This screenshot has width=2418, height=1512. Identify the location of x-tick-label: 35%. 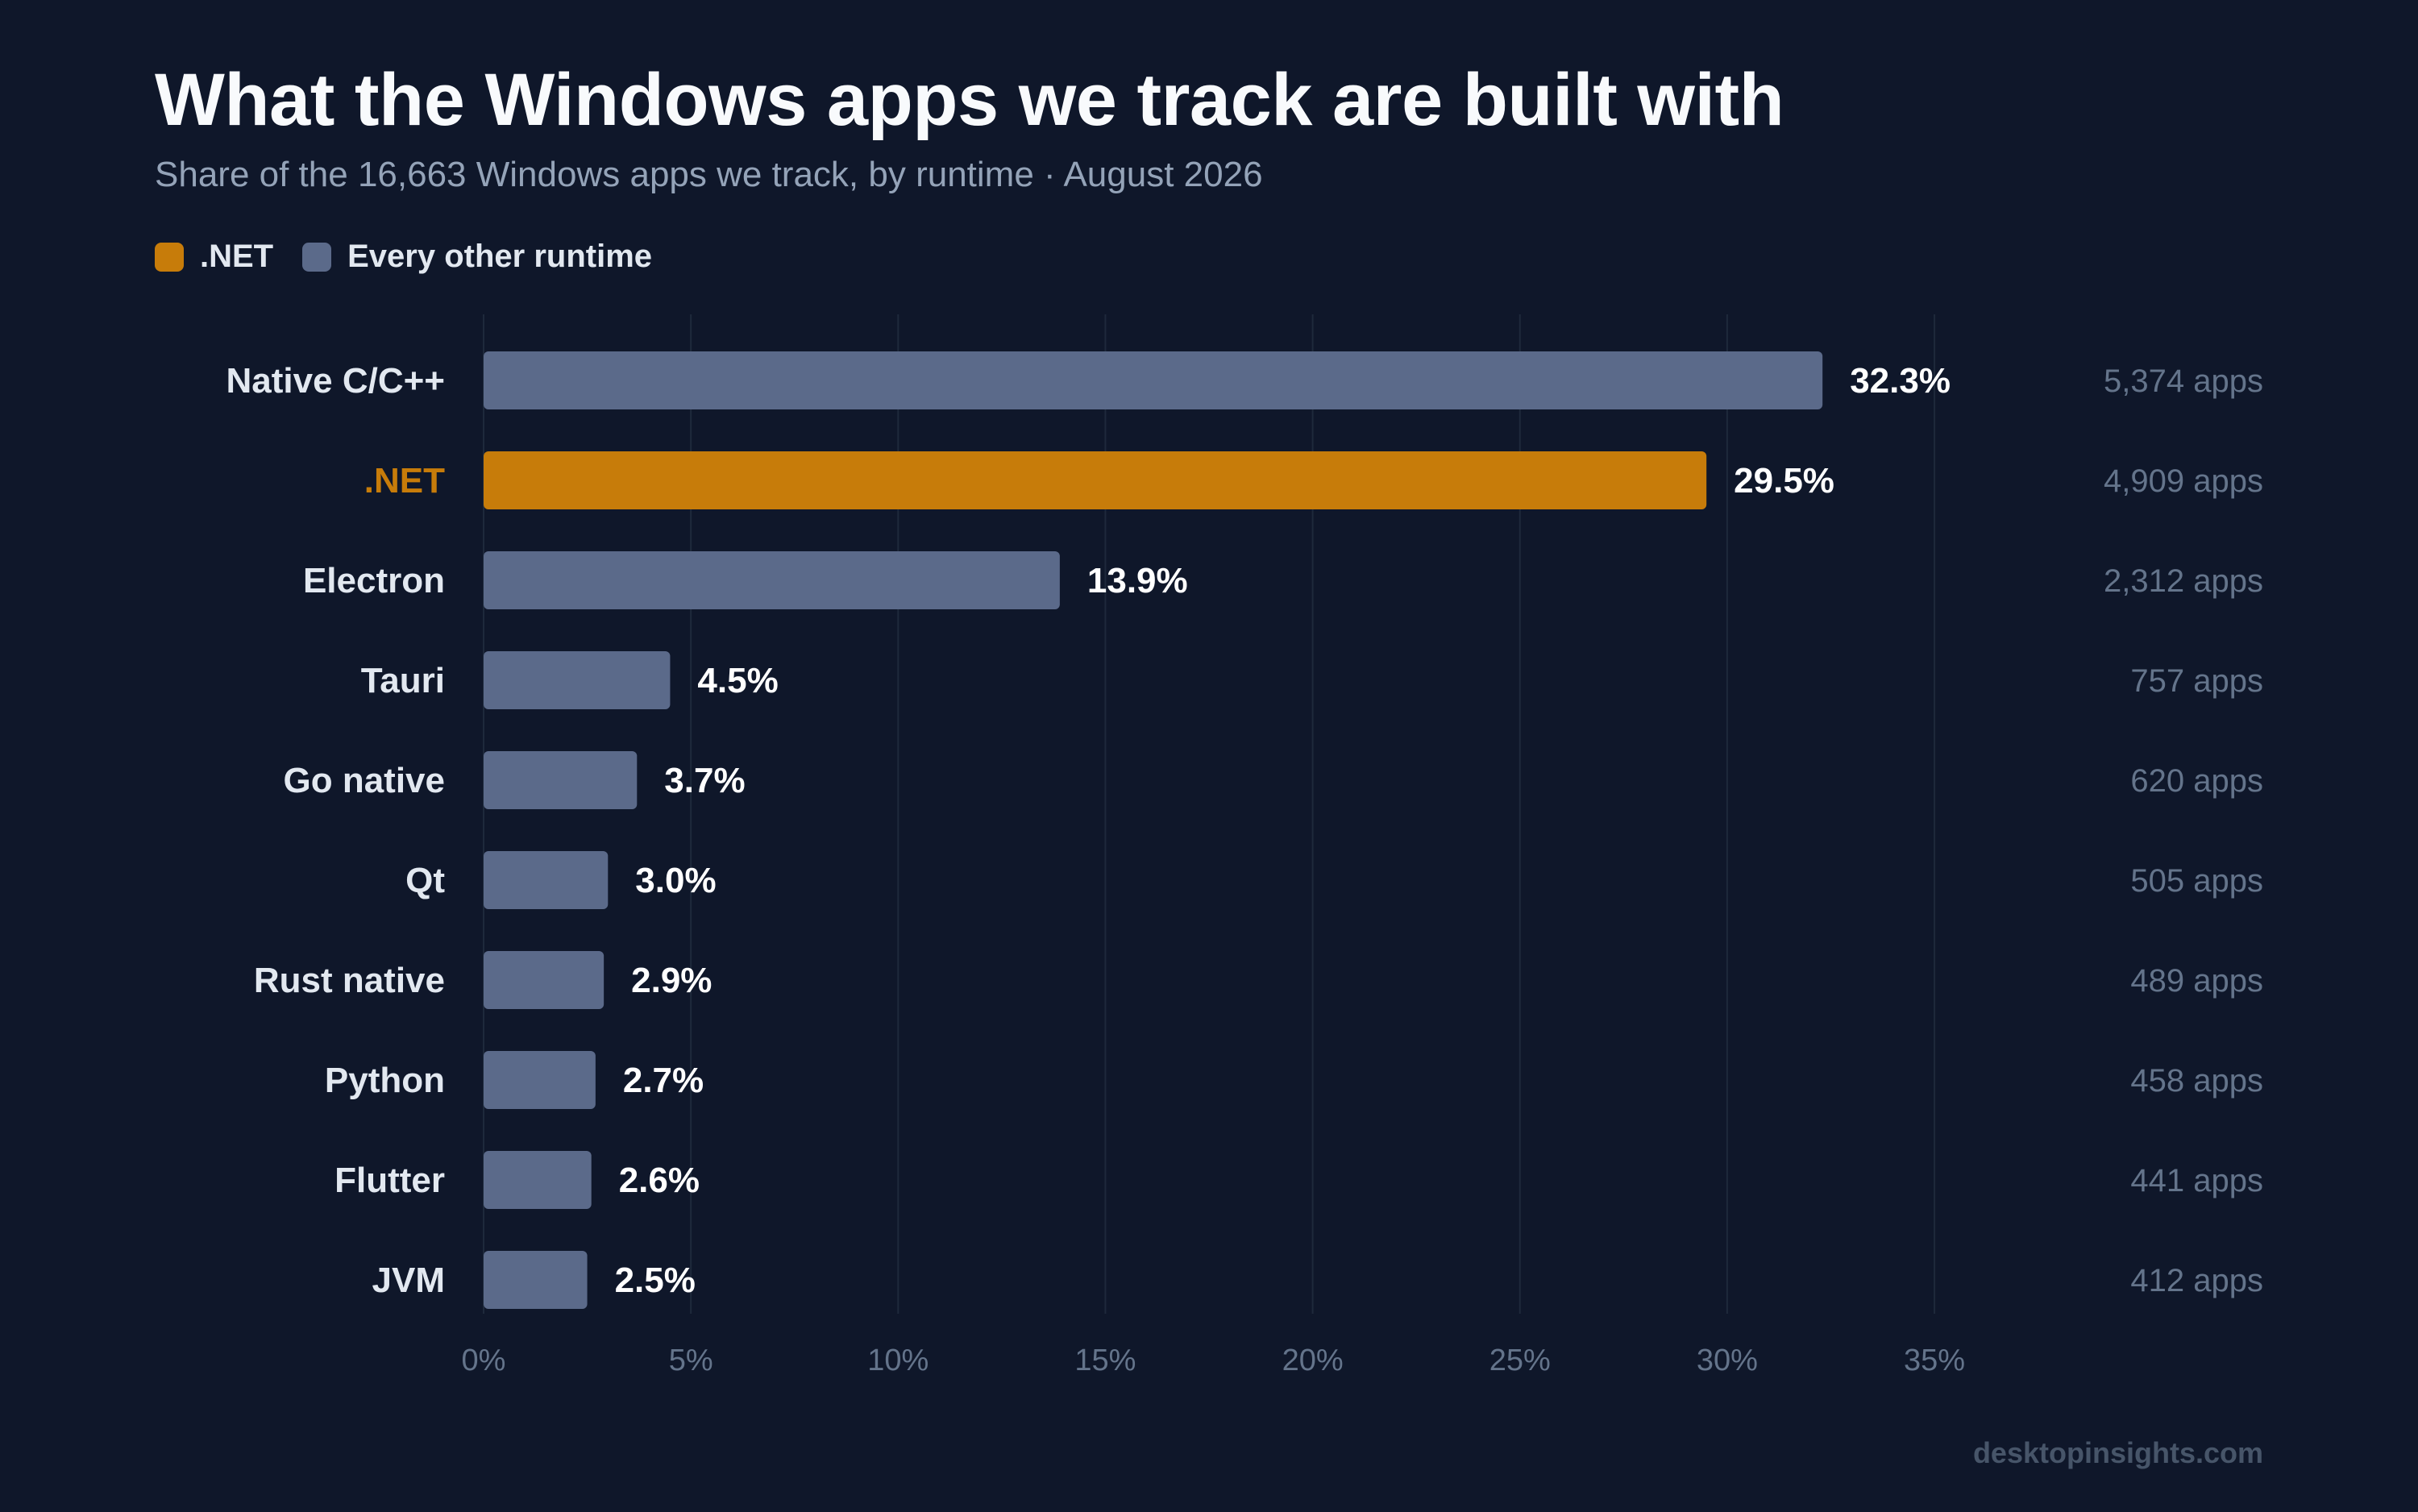
(1934, 1360).